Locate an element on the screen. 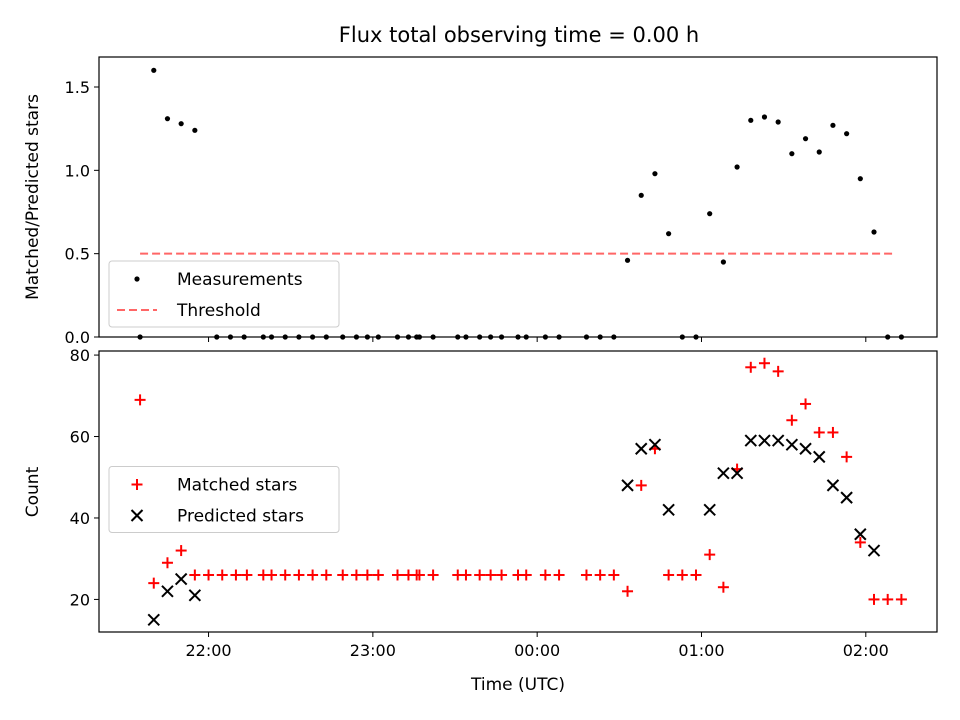 Image resolution: width=960 pixels, height=720 pixels. ratio-legend-box is located at coordinates (224, 294).